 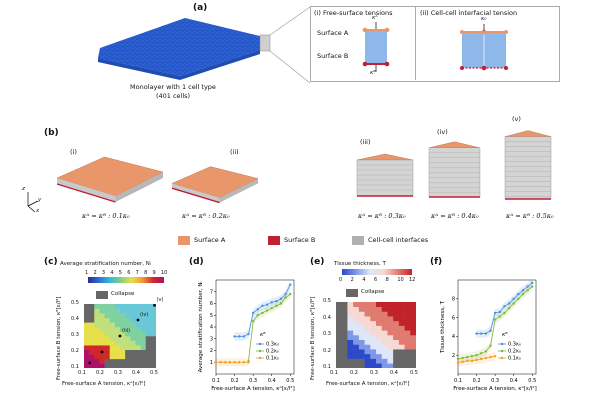 I want to click on inset-ii-title: (ii) Cell-cell interfacial tension, so click(x=469, y=13).